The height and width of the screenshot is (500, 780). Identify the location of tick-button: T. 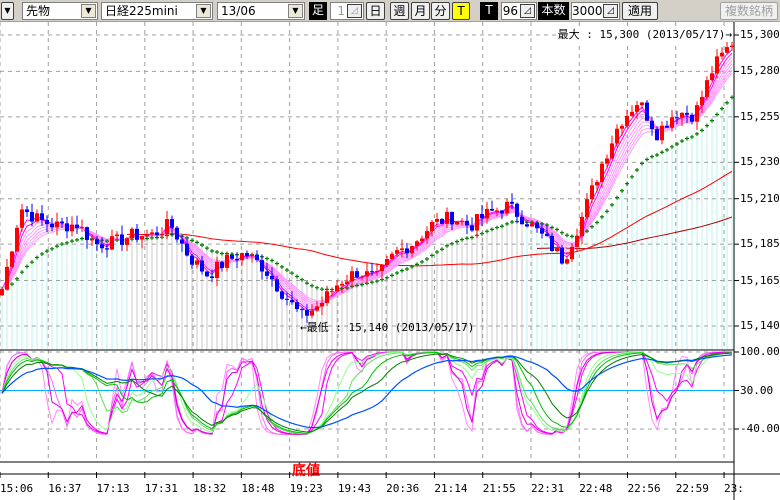
(461, 11).